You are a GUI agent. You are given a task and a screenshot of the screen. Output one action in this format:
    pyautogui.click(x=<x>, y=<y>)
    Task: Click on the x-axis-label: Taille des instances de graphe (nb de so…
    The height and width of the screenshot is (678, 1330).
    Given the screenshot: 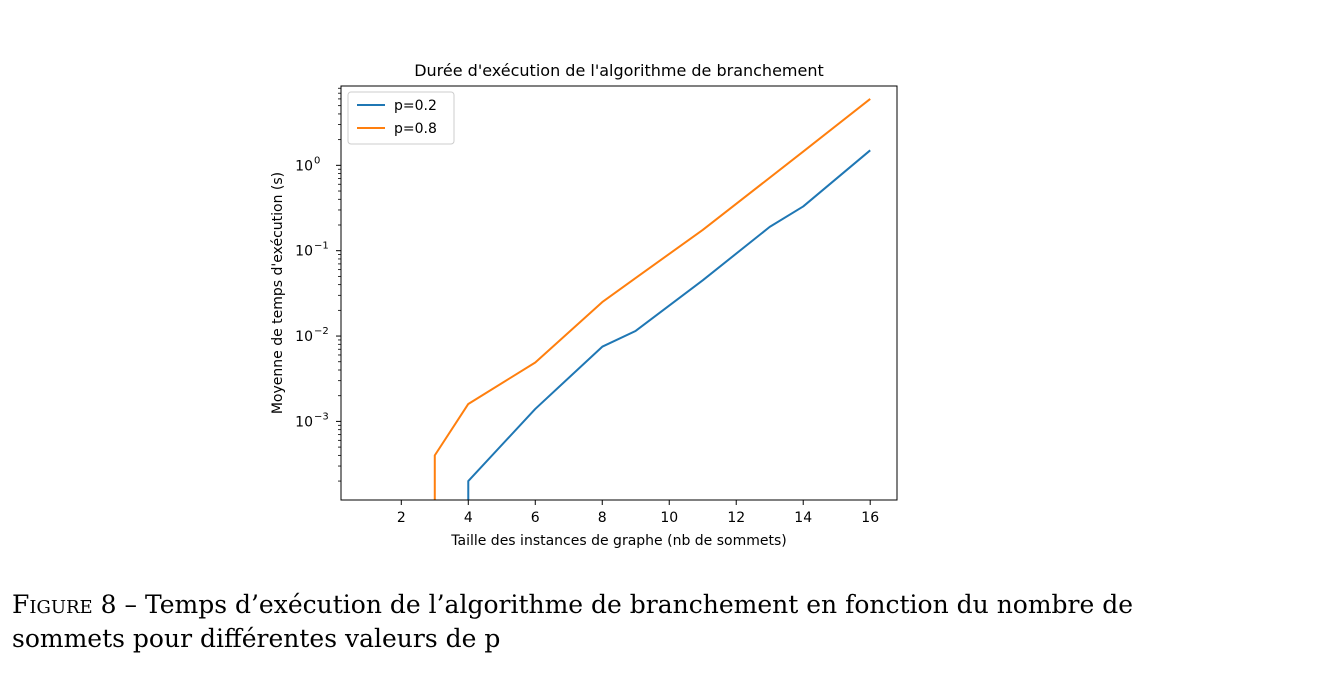 What is the action you would take?
    pyautogui.click(x=618, y=541)
    